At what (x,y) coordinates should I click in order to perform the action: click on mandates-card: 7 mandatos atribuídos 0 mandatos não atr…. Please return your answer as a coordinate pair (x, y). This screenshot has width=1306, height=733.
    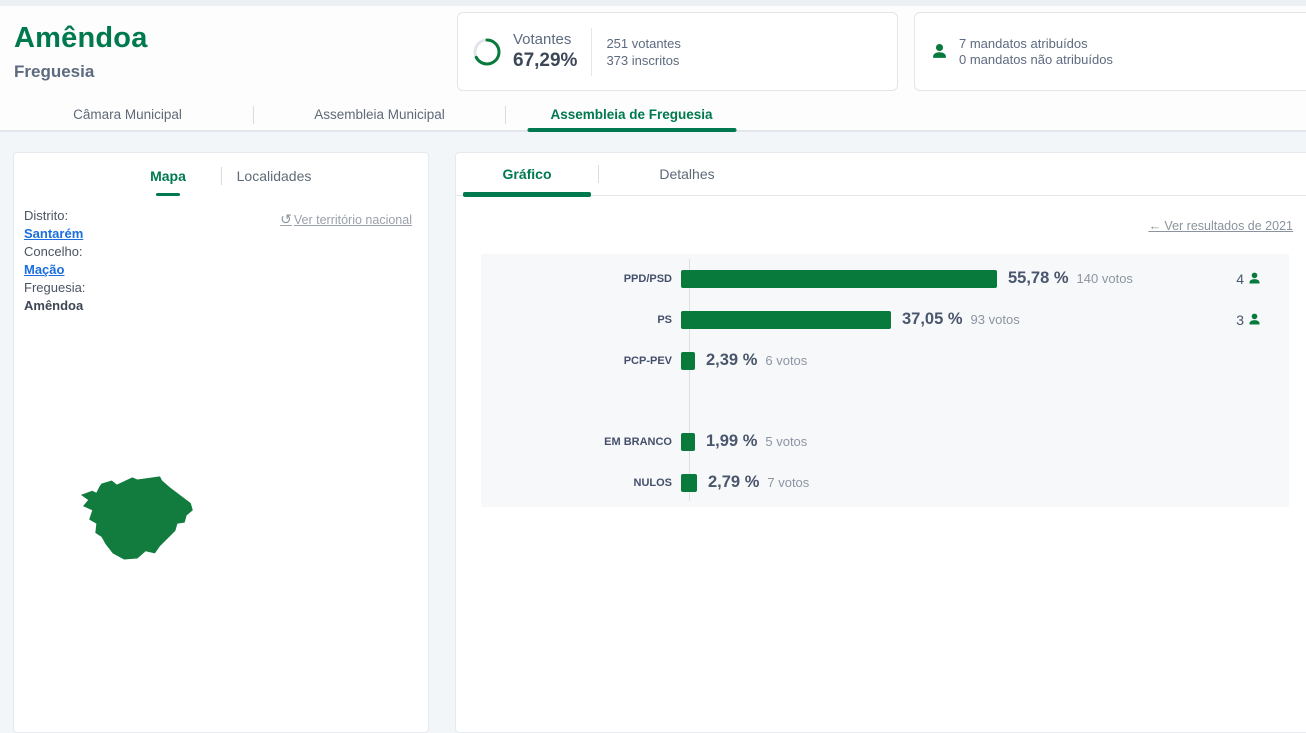
    Looking at the image, I should click on (1110, 51).